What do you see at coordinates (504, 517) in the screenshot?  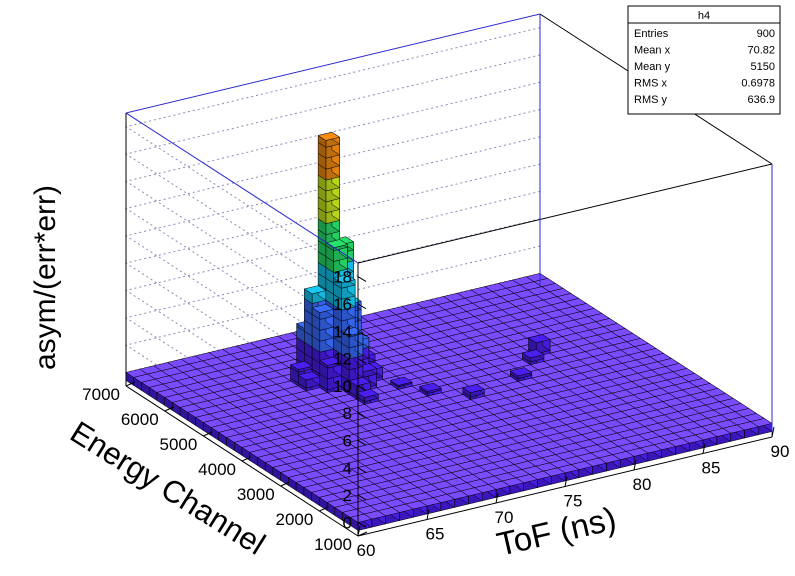 I see `x-tick-label: 70` at bounding box center [504, 517].